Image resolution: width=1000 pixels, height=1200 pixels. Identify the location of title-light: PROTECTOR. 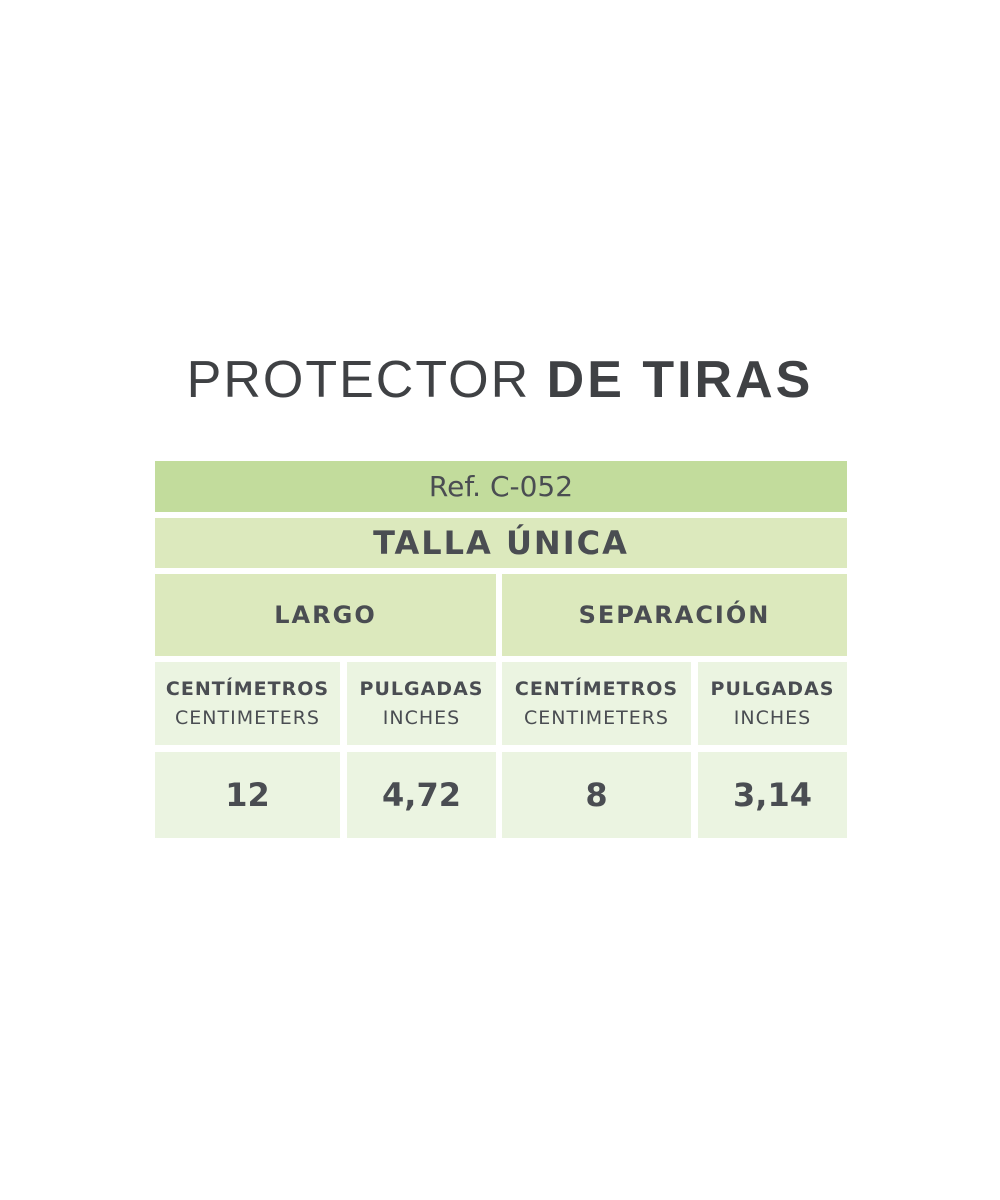
(366, 380).